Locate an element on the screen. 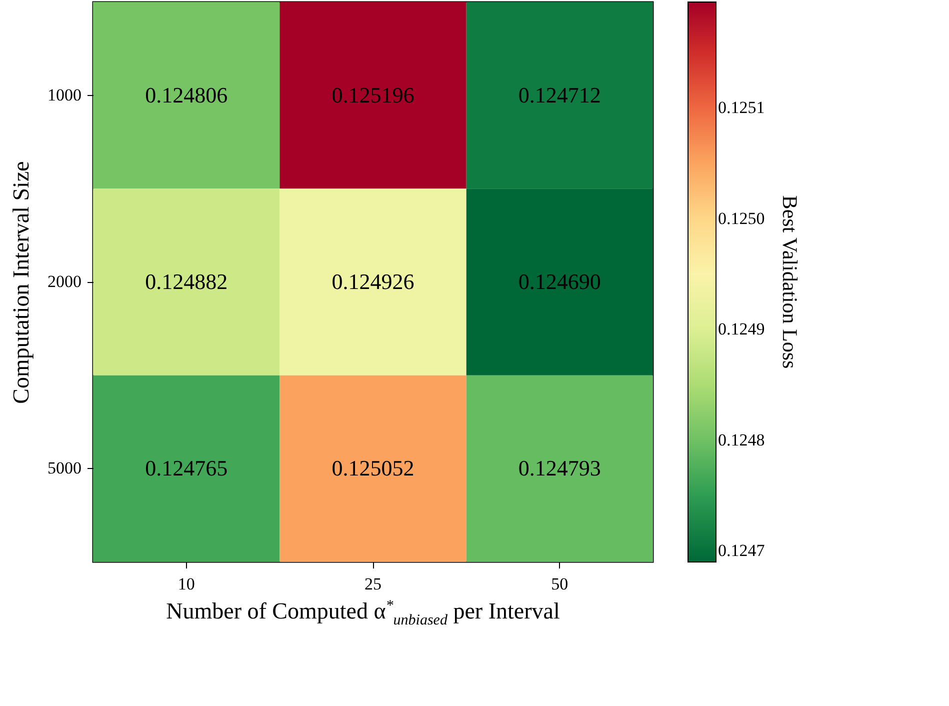  x-tick-label: 50 is located at coordinates (559, 584).